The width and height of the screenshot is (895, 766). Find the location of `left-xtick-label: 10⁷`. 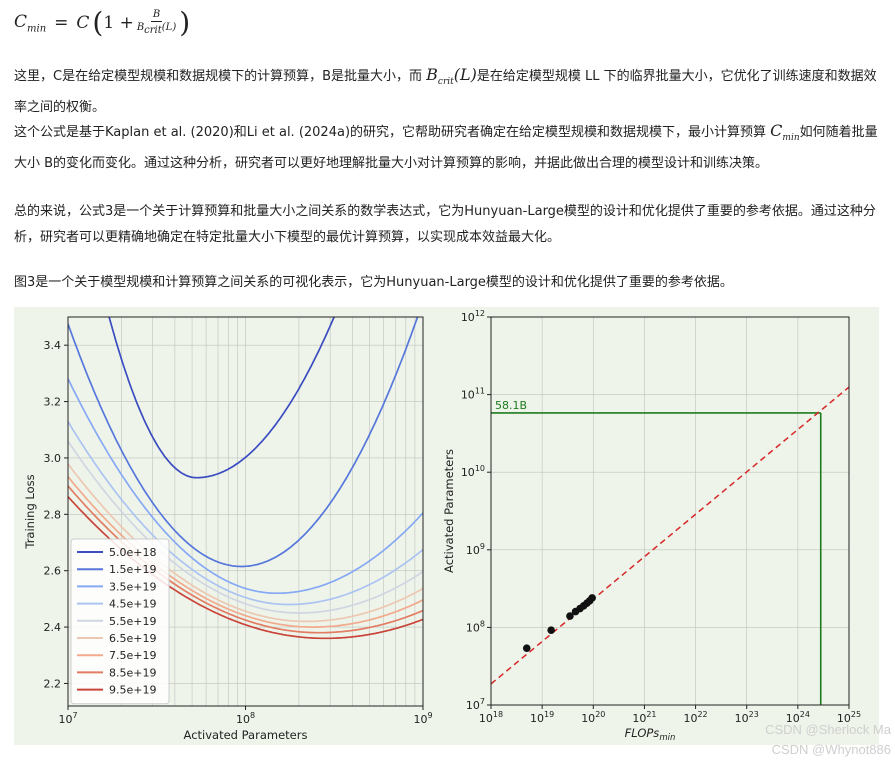

left-xtick-label: 10⁷ is located at coordinates (67, 718).